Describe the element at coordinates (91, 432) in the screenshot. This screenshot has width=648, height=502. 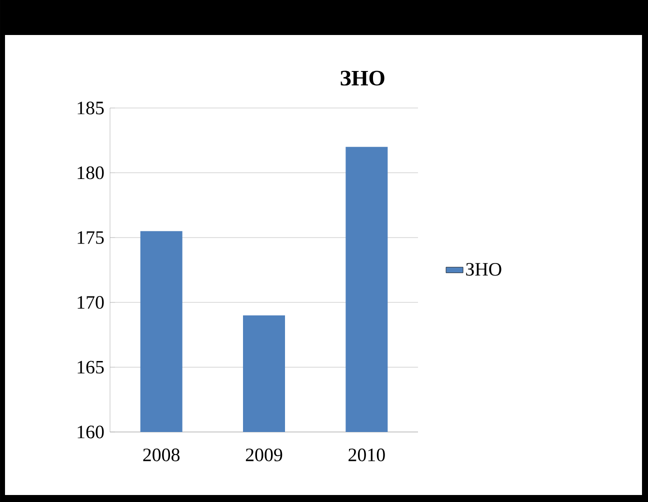
I see `y-tick-label: 160` at that location.